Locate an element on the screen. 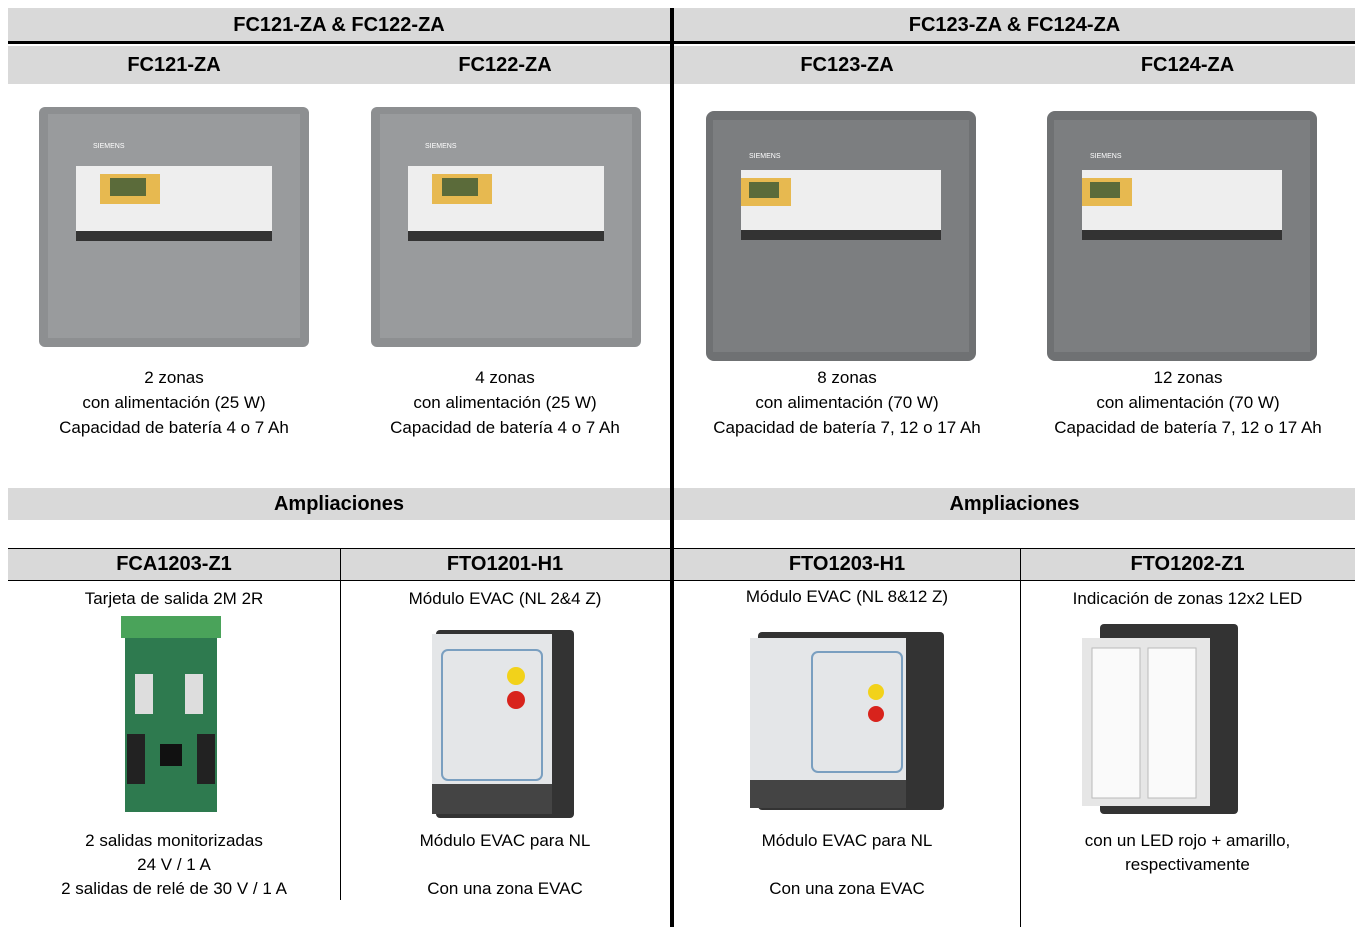 Image resolution: width=1355 pixels, height=927 pixels. expansions-band is located at coordinates (681, 504).